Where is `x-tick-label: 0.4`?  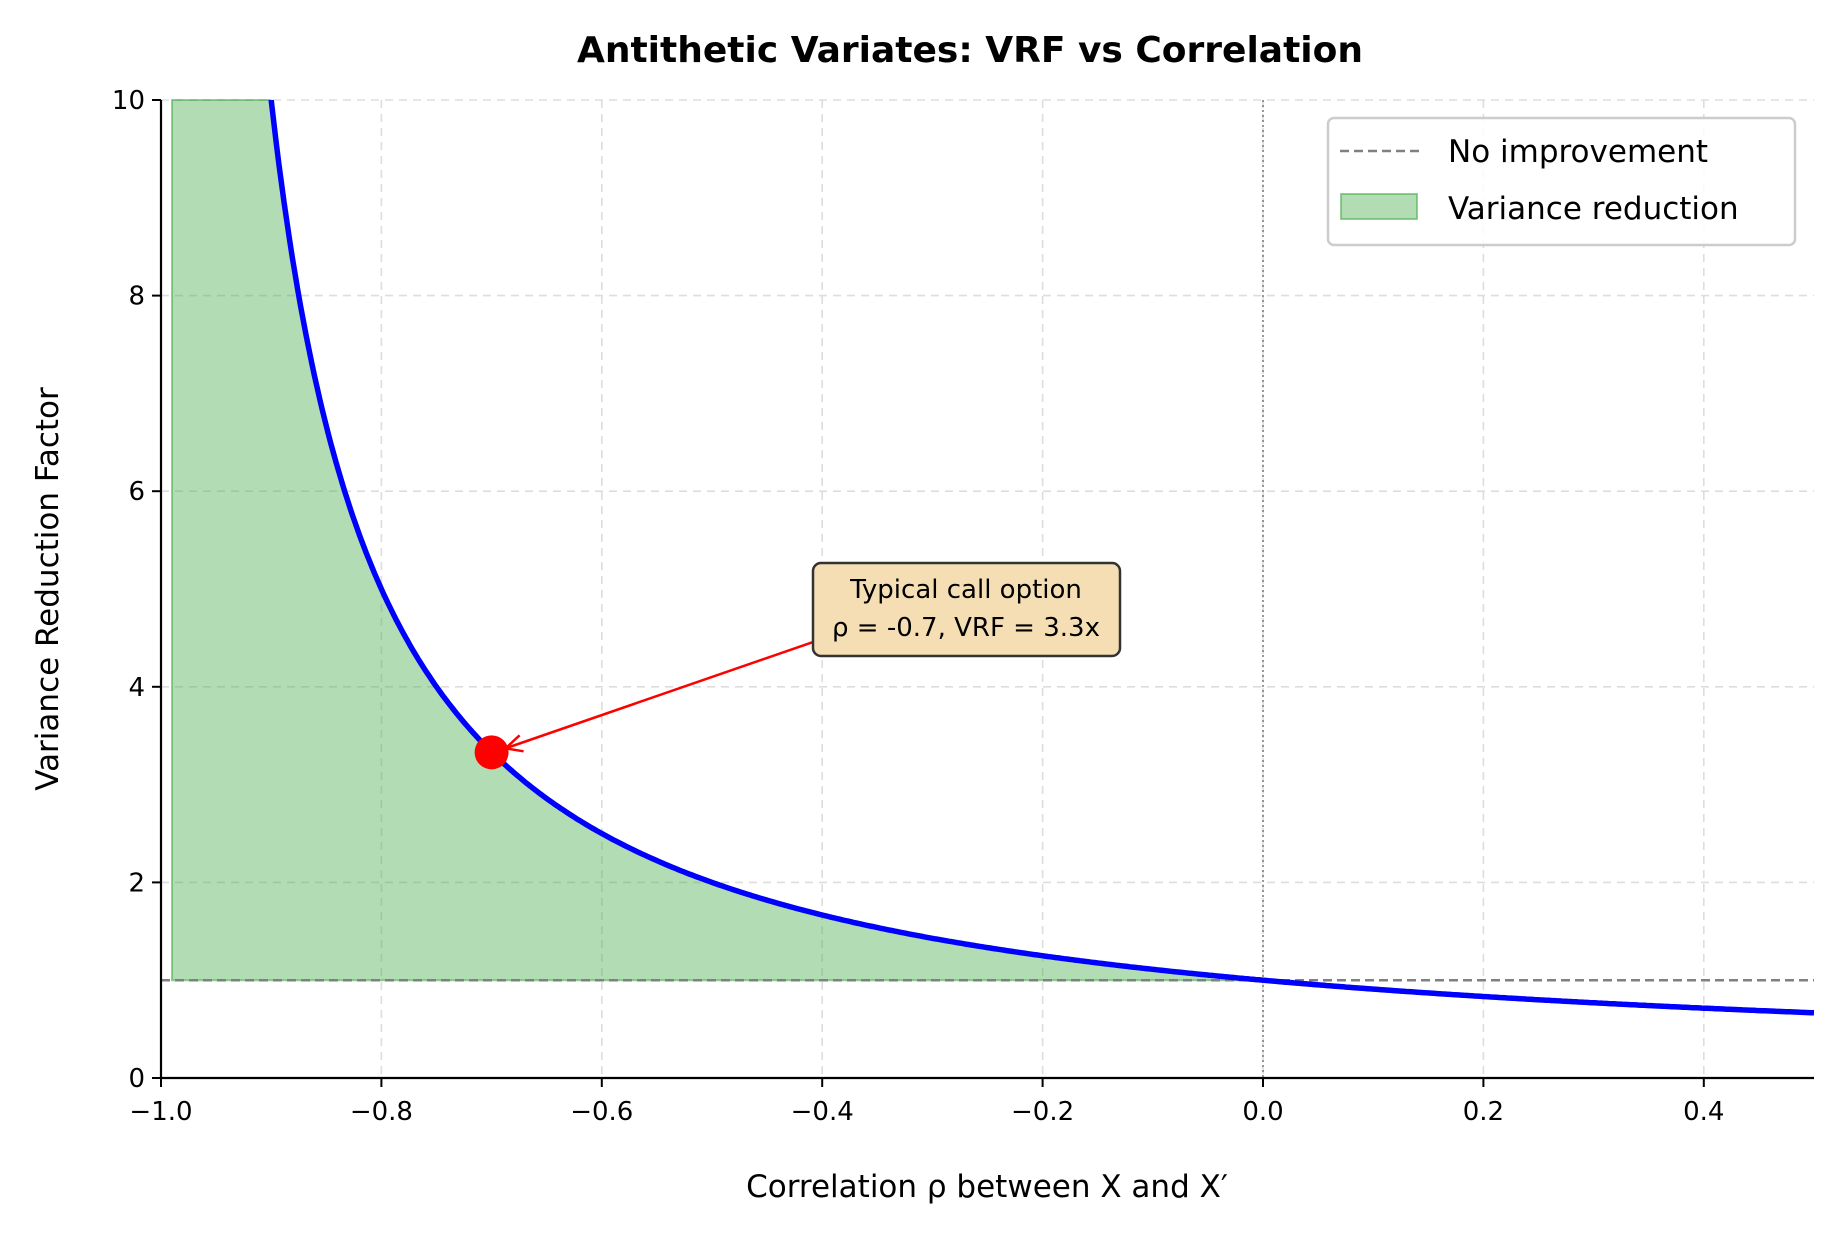 x-tick-label: 0.4 is located at coordinates (1703, 1112).